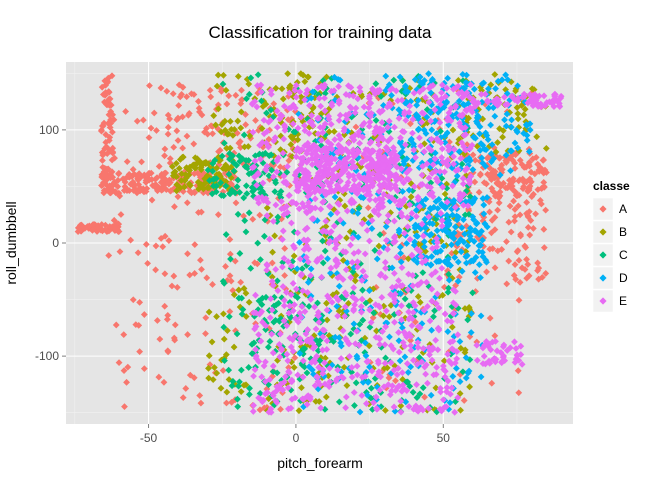 The width and height of the screenshot is (672, 480). What do you see at coordinates (49, 130) in the screenshot?
I see `y-tick-label: 100` at bounding box center [49, 130].